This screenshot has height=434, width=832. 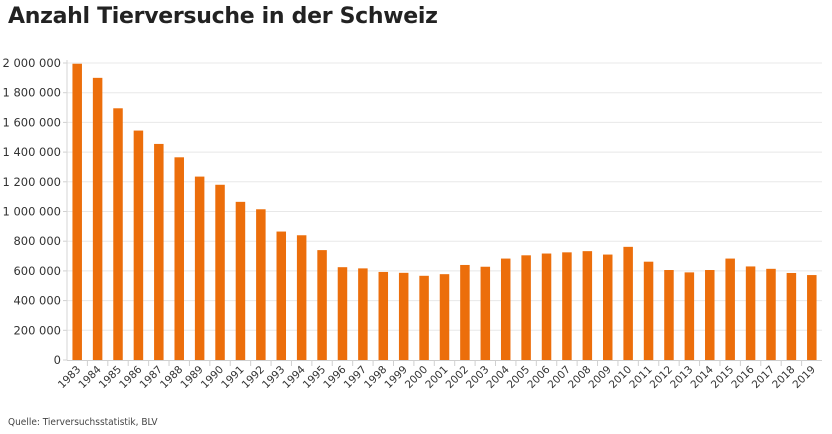 I want to click on bar-2019, so click(x=812, y=317).